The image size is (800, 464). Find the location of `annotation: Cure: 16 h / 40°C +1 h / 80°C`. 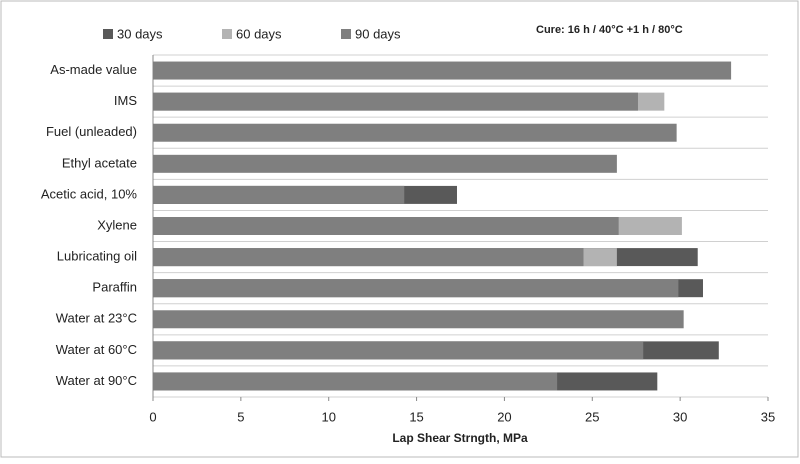

annotation: Cure: 16 h / 40°C +1 h / 80°C is located at coordinates (609, 30).